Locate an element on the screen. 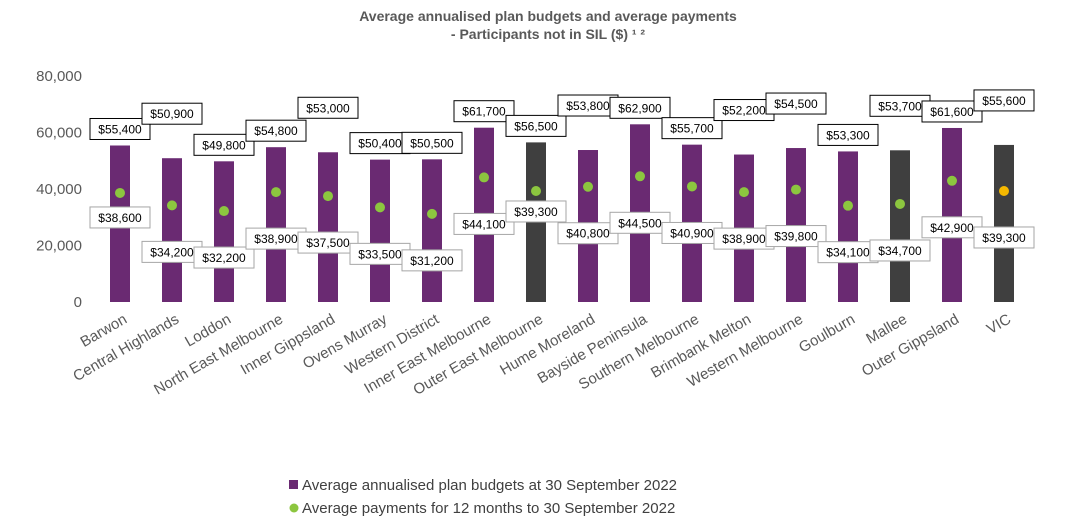  payment-data-label: $34,200 is located at coordinates (172, 251).